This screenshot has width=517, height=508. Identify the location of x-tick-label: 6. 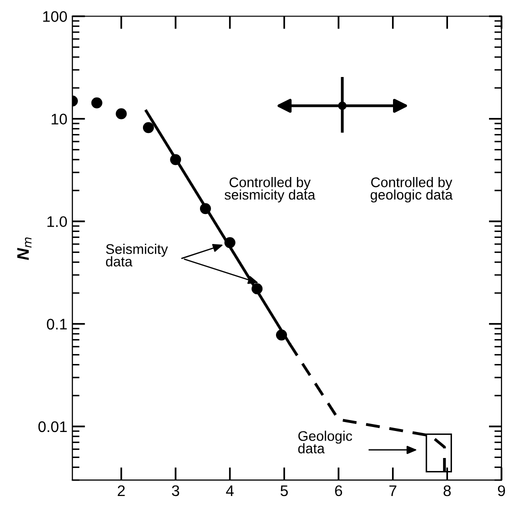
(338, 490).